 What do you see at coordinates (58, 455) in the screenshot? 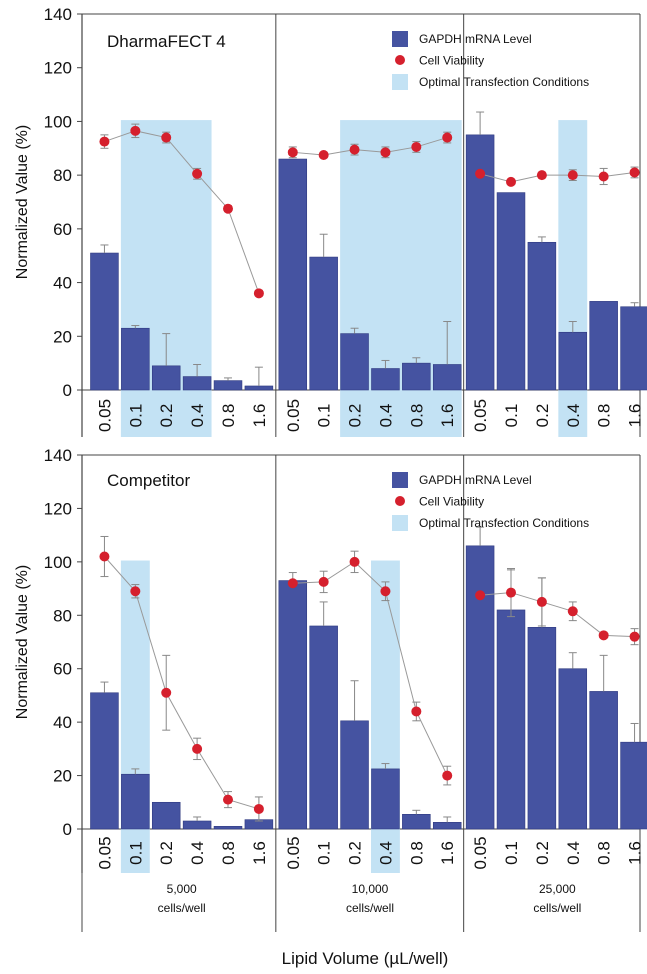
I see `y-tick-label: 140` at bounding box center [58, 455].